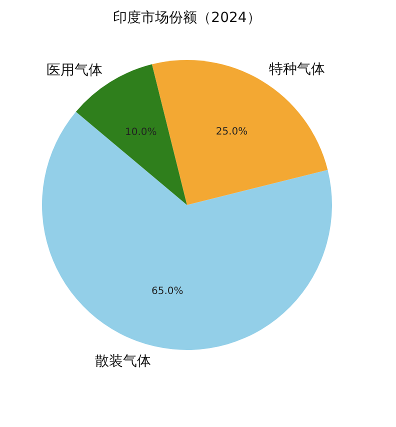  I want to click on category-label: 特种气体, so click(297, 69).